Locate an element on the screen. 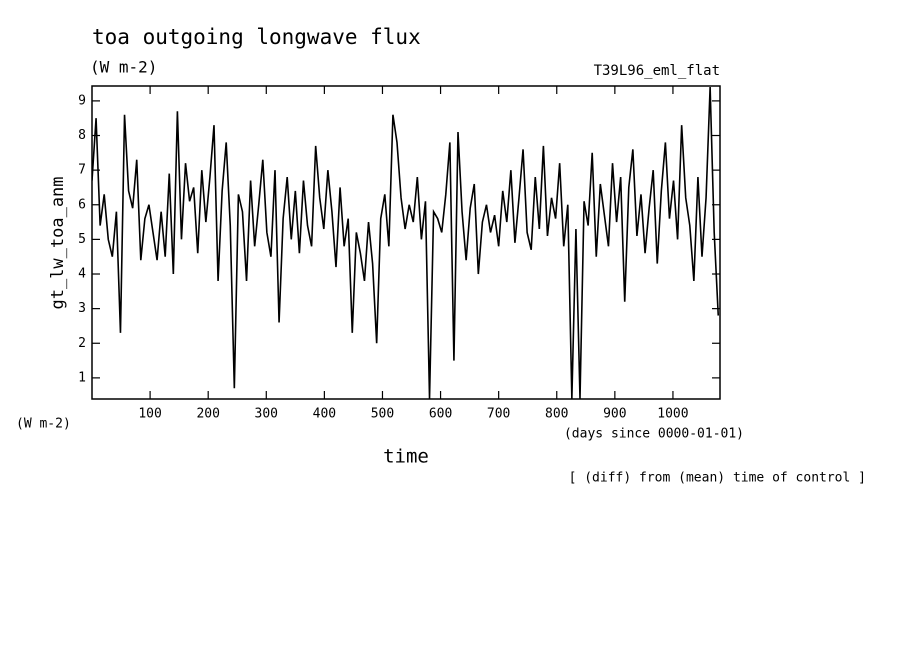 The image size is (904, 654). run-label: T39L96_eml_flat is located at coordinates (657, 71).